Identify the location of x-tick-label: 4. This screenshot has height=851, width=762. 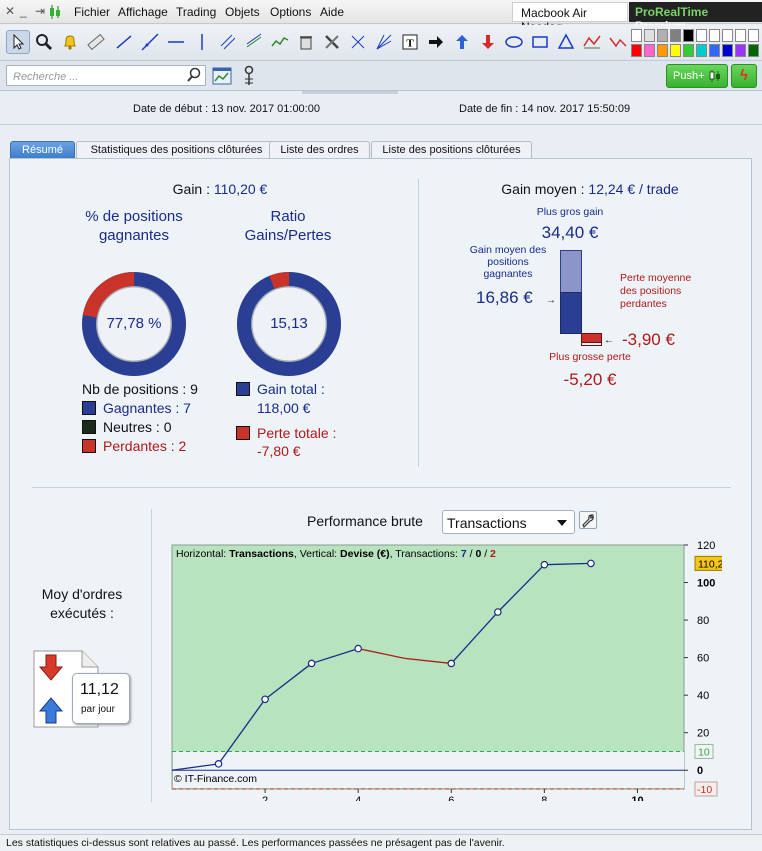
(358, 798).